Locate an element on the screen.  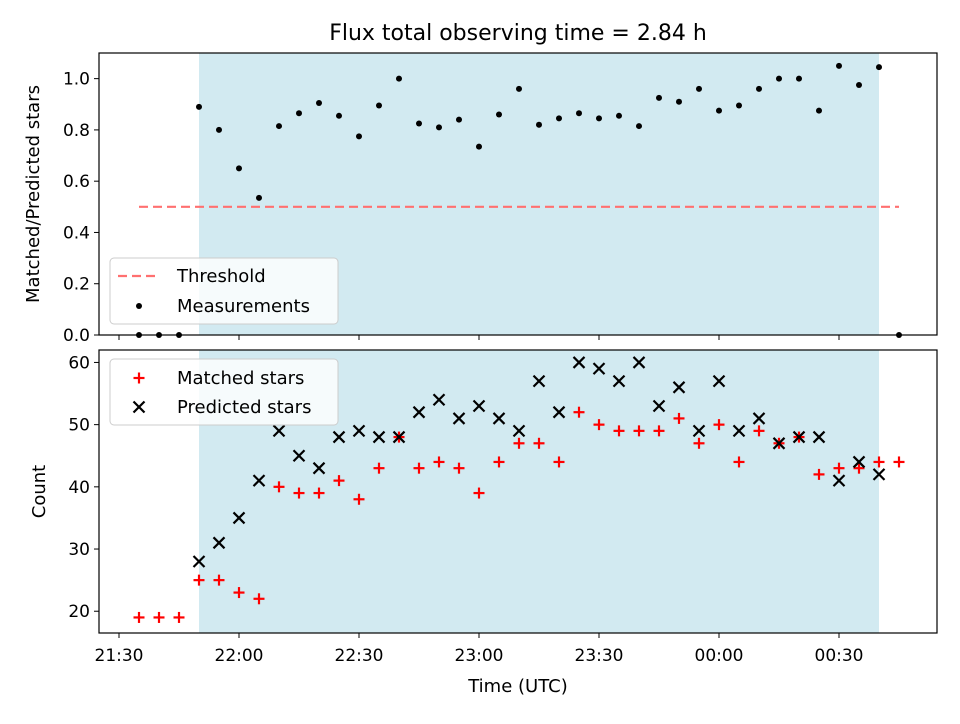
ratio-y-axis-label: Matched/Predicted stars is located at coordinates (33, 194).